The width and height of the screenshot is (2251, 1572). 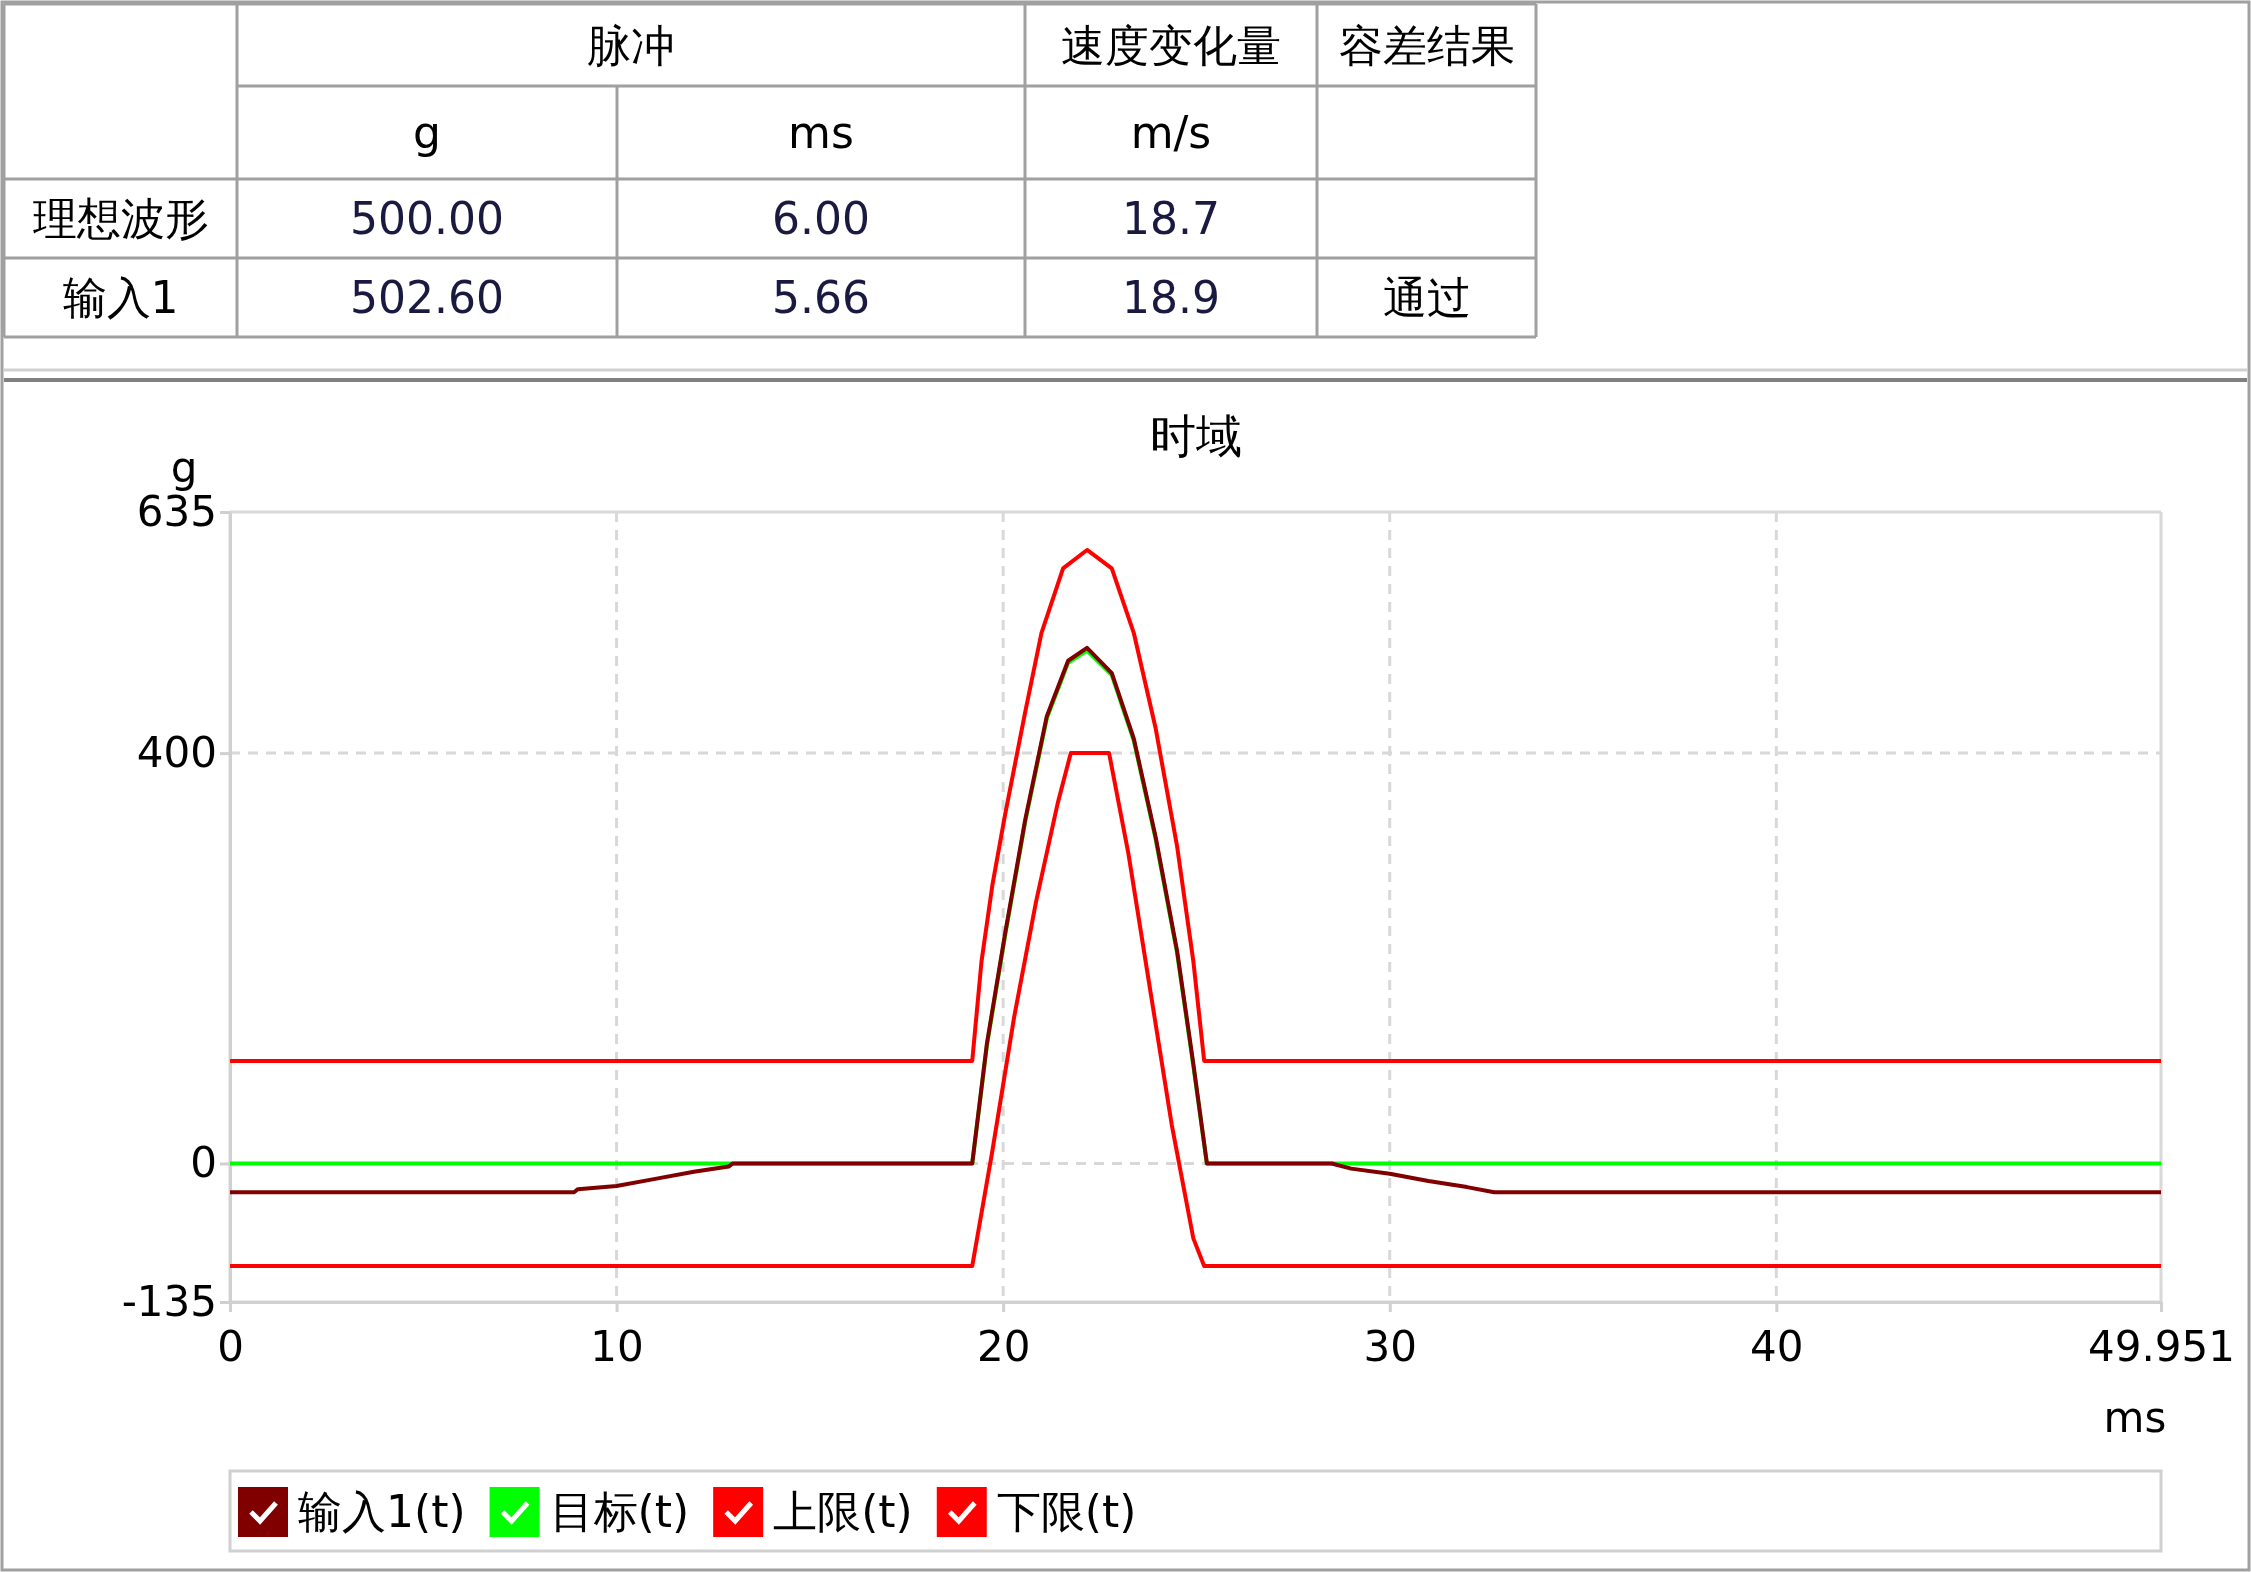 I want to click on text: 6.00, so click(x=821, y=218).